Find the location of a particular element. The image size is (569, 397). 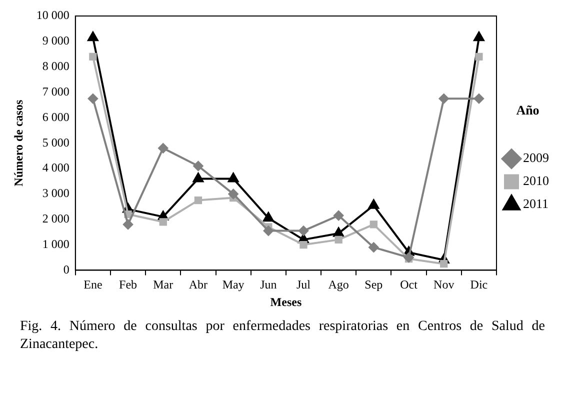

y-tick-label: 8 000 is located at coordinates (56, 65).